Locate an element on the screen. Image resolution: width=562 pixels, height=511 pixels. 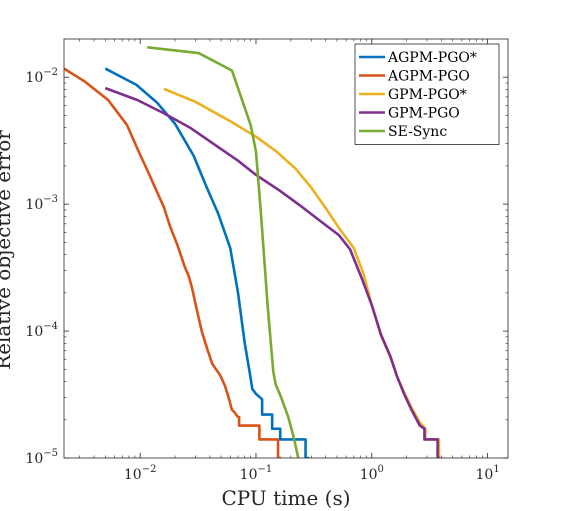
legend-label-se-sync: SE-Sync is located at coordinates (417, 132).